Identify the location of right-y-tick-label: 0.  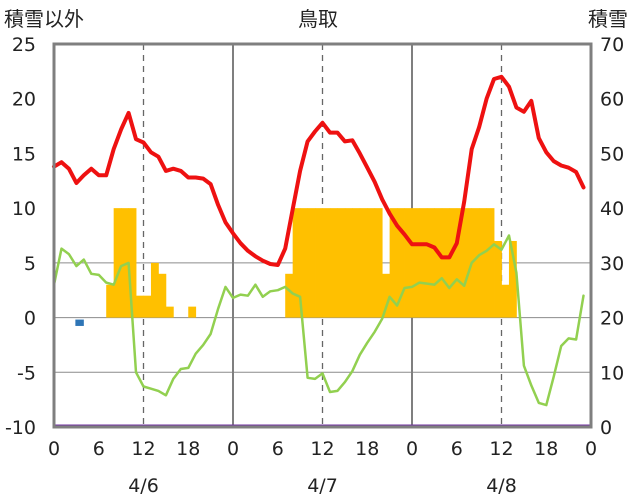
(606, 428).